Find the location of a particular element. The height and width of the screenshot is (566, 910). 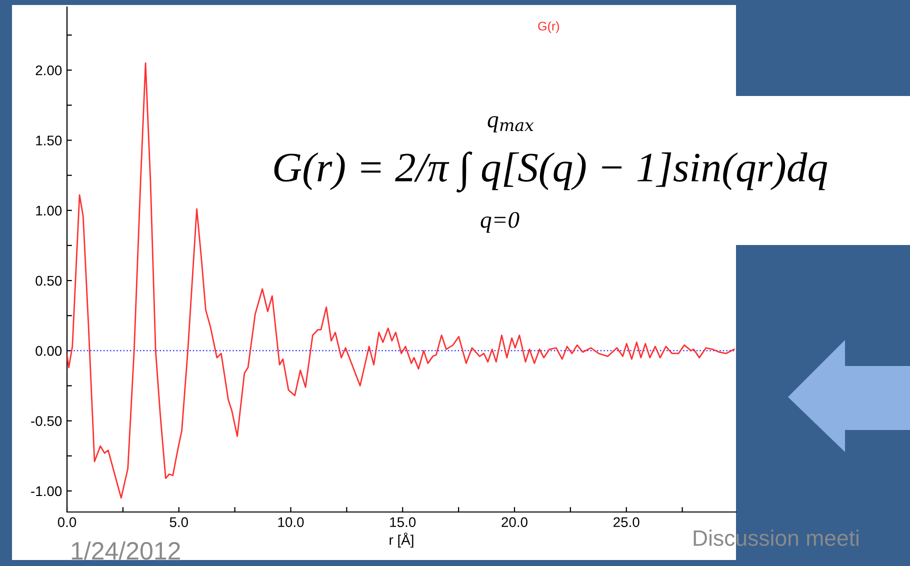

annotation: q=0 is located at coordinates (500, 222).